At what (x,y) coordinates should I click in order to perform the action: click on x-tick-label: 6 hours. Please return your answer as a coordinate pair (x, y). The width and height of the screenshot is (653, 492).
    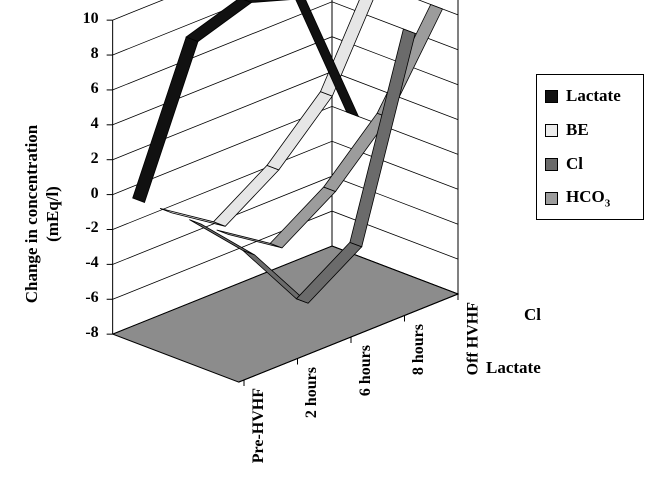
    Looking at the image, I should click on (365, 371).